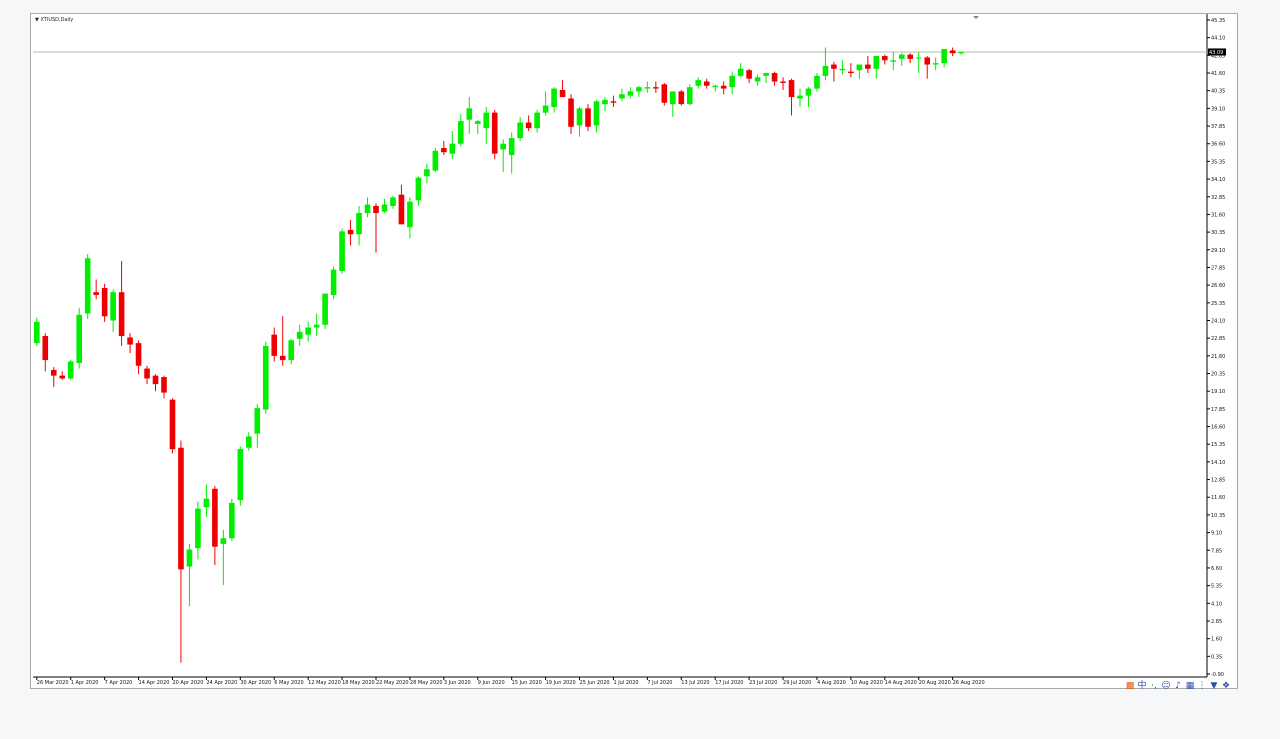 The width and height of the screenshot is (1280, 739). What do you see at coordinates (1142, 686) in the screenshot?
I see `chinese-ime-icon: 中` at bounding box center [1142, 686].